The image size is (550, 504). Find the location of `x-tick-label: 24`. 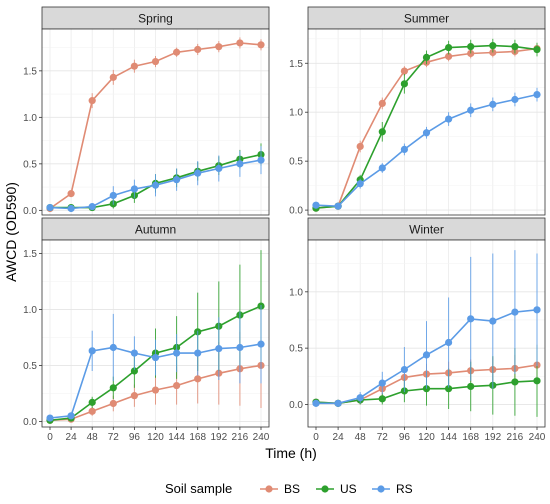

x-tick-label: 24 is located at coordinates (72, 437).